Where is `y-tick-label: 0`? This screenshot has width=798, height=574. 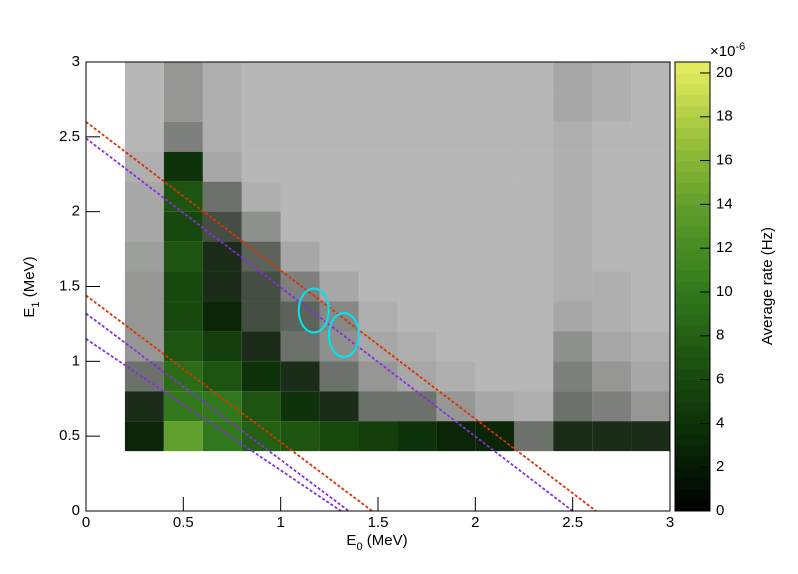 y-tick-label: 0 is located at coordinates (76, 510).